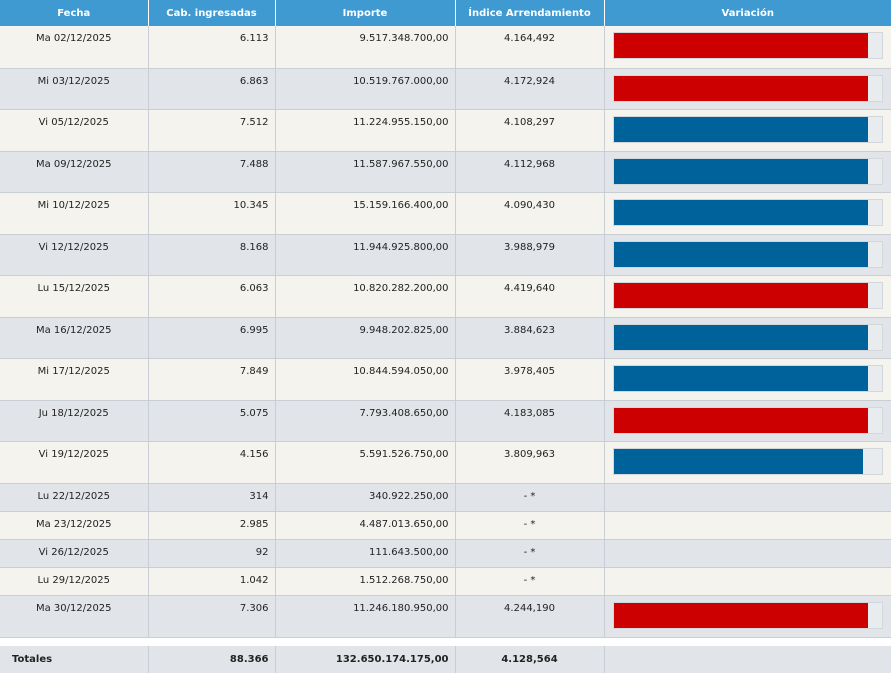  I want to click on fecha-cell: Lu 22/12/2025, so click(74, 497).